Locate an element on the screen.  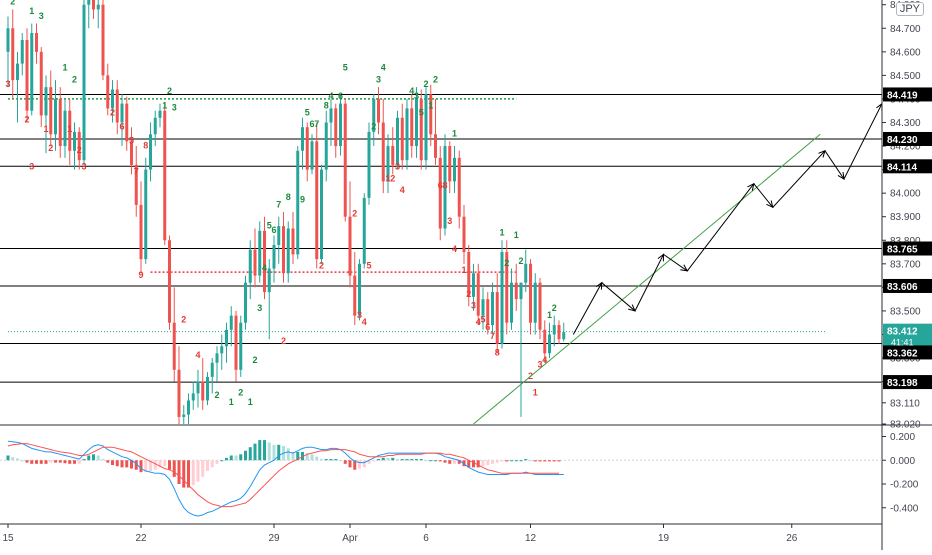
price-tick-label: 83.800 is located at coordinates (905, 241).